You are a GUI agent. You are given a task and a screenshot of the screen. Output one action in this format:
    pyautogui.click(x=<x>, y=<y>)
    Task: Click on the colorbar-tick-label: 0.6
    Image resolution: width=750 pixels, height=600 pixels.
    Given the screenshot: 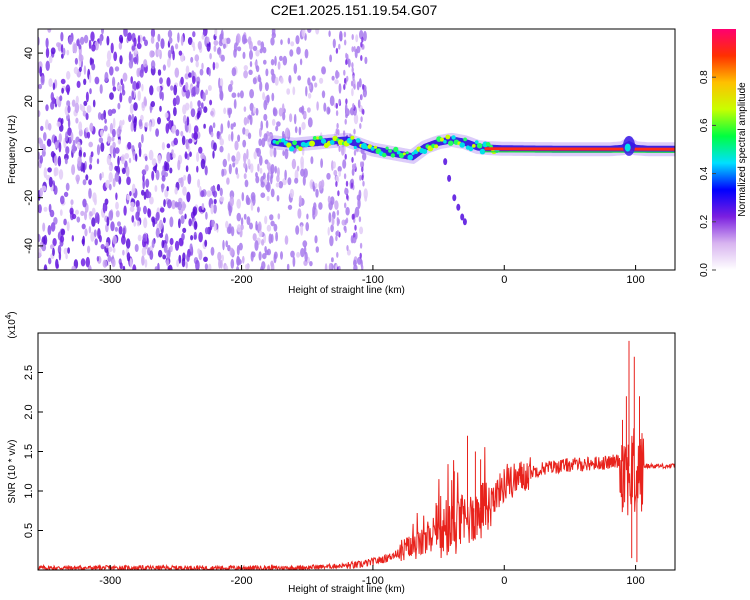 What is the action you would take?
    pyautogui.click(x=704, y=125)
    